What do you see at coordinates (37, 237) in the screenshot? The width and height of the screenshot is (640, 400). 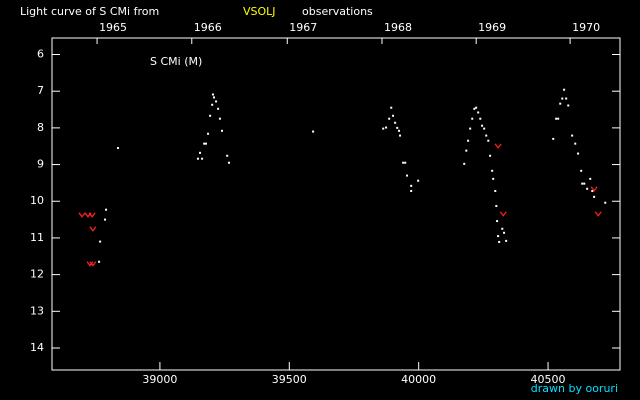 I see `y-tick-label: 11` at bounding box center [37, 237].